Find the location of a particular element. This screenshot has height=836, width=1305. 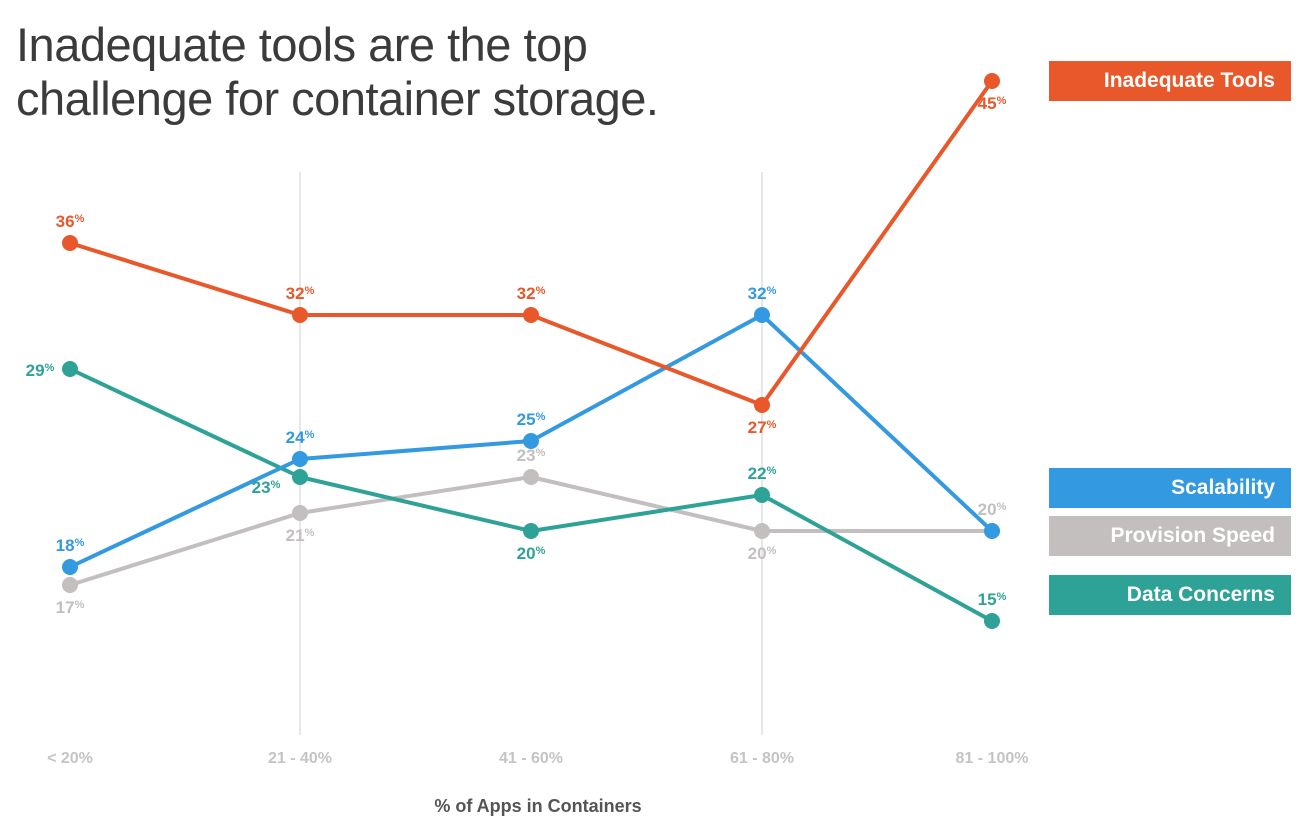

legend-item-scalability: Scalability is located at coordinates (1170, 488).